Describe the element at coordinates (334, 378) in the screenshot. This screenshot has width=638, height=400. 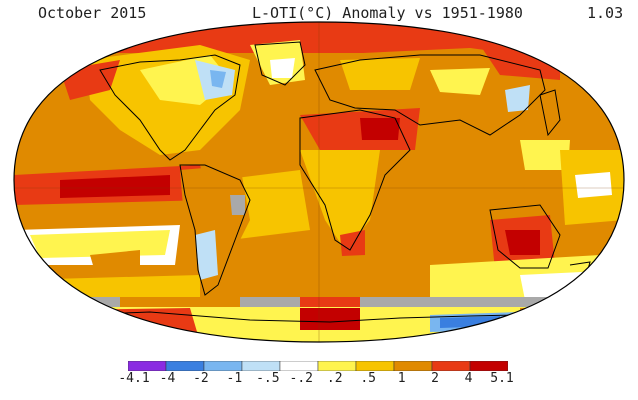
I see `scale-tick-label: .2` at that location.